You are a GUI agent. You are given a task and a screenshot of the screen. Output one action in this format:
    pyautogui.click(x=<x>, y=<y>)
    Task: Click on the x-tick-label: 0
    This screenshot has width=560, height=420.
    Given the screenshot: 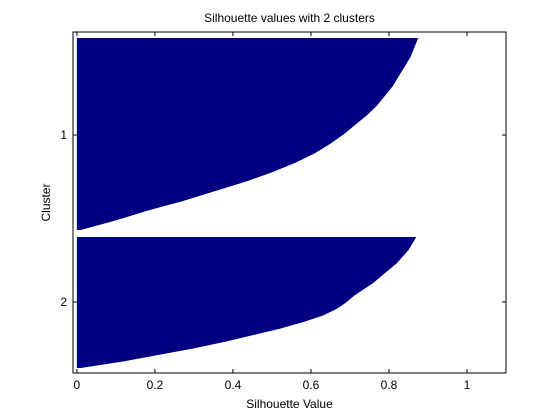 What is the action you would take?
    pyautogui.click(x=77, y=385)
    